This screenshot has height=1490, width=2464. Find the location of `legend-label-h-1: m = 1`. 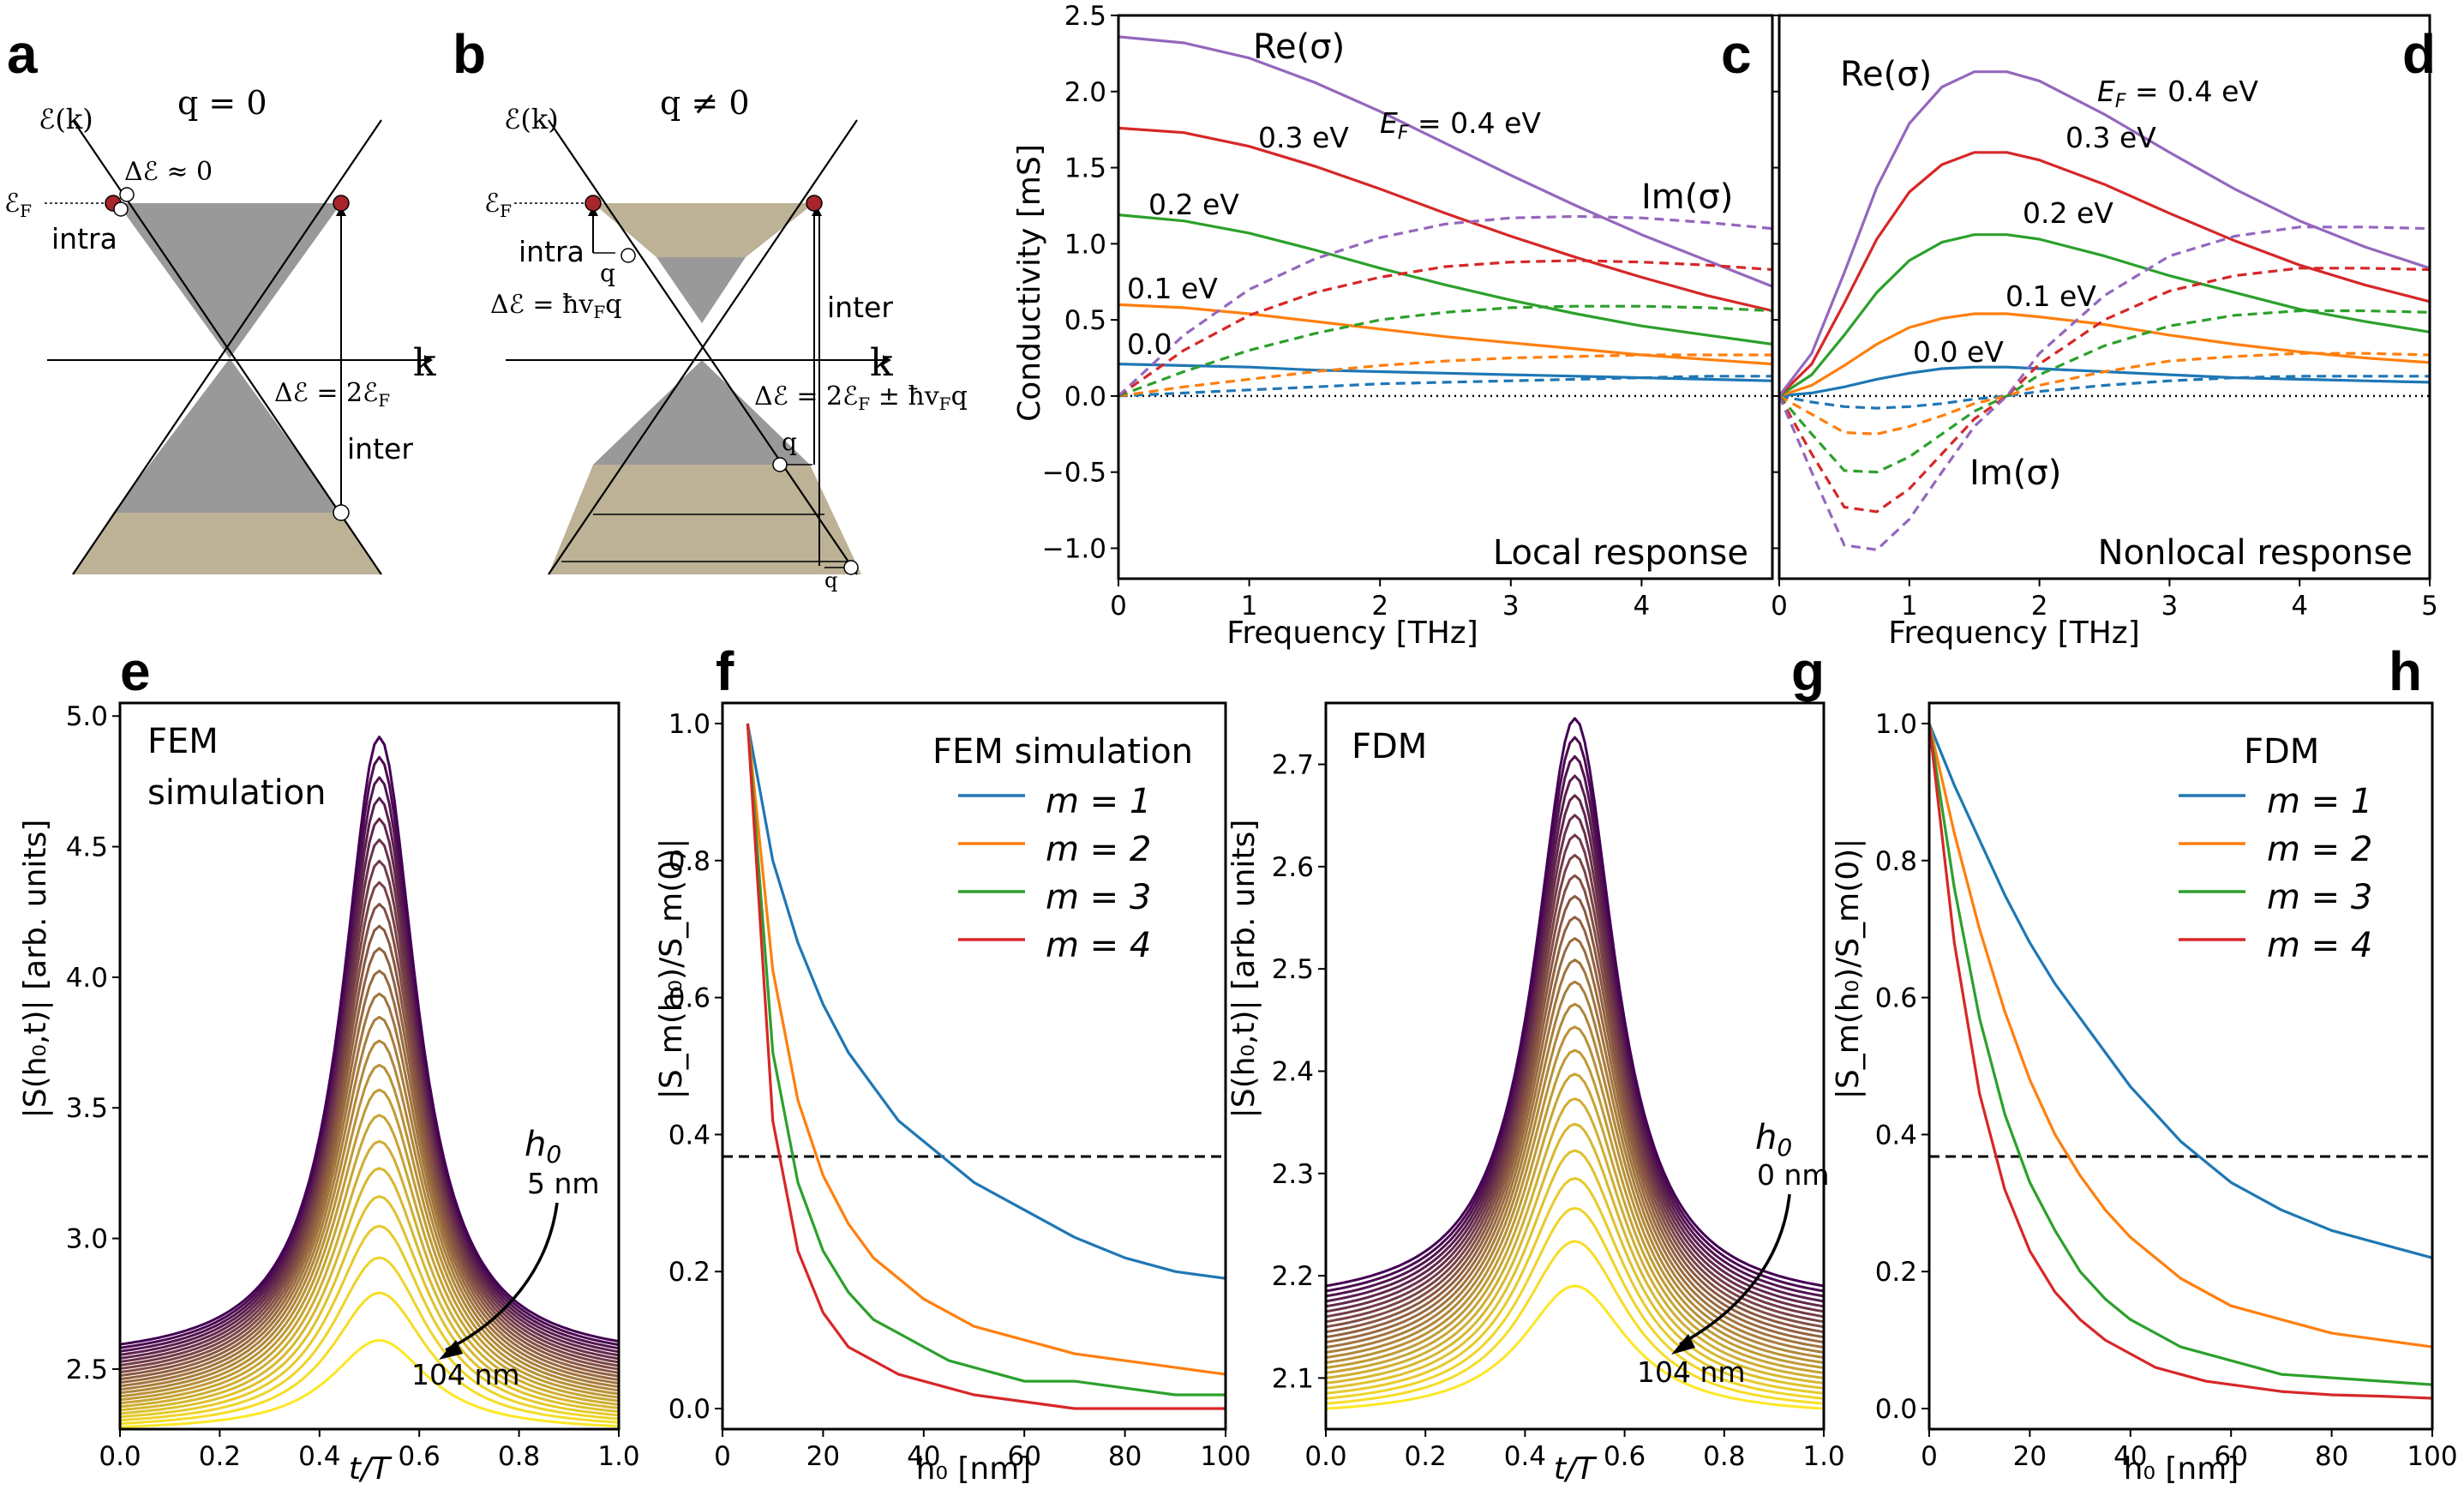

legend-label-h-1: m = 1 is located at coordinates (2319, 801).